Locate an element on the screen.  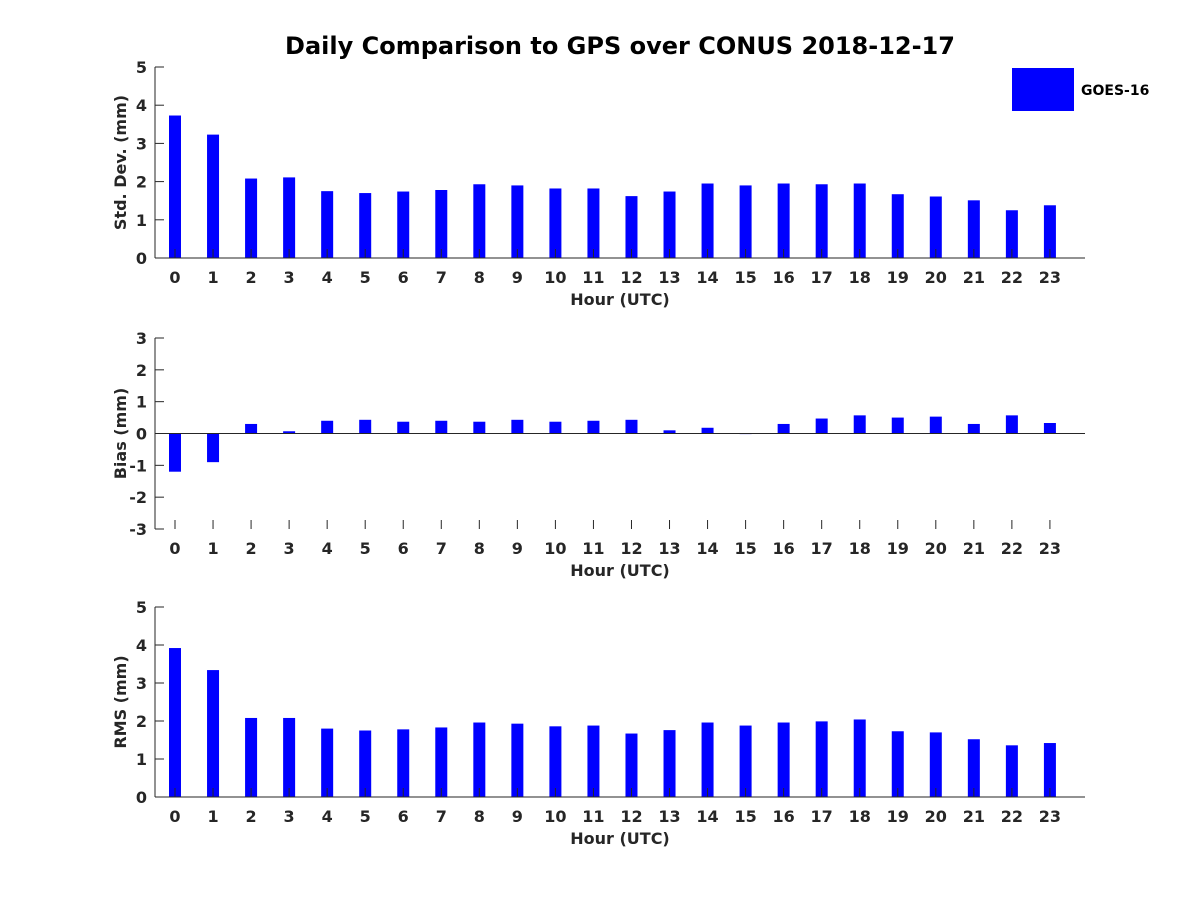
x-tick-label: 19 is located at coordinates (898, 277).